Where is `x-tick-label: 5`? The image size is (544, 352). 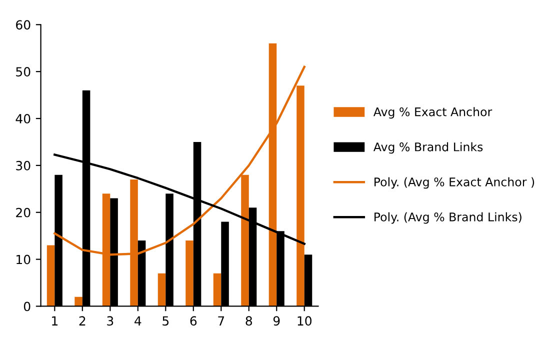
x-tick-label: 5 is located at coordinates (165, 321).